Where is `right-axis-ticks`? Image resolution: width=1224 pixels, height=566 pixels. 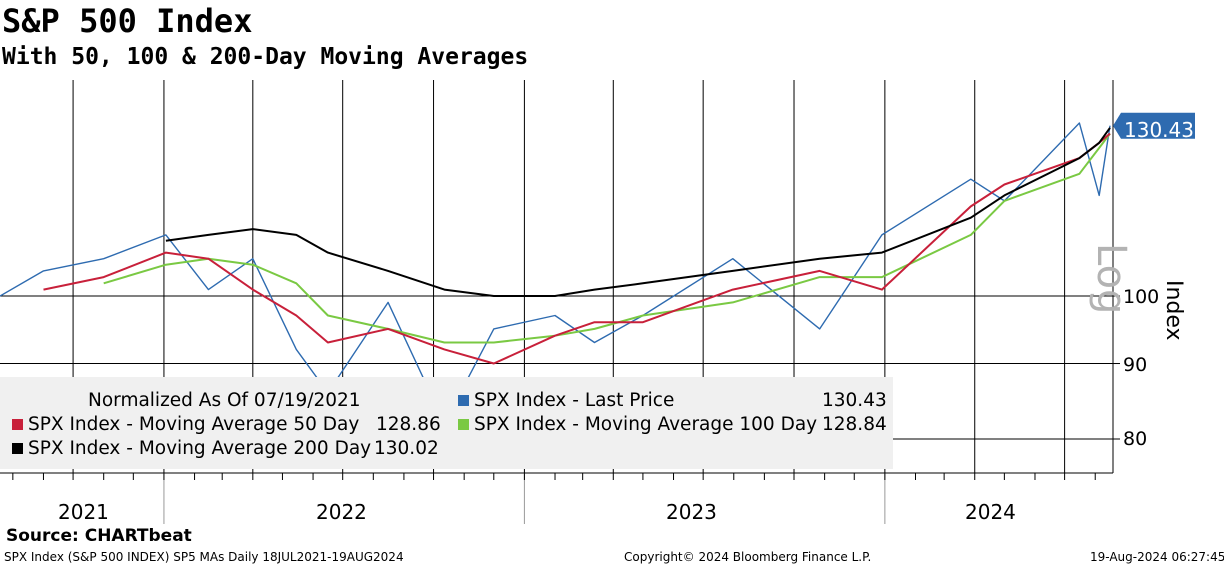 right-axis-ticks is located at coordinates (1154, 276).